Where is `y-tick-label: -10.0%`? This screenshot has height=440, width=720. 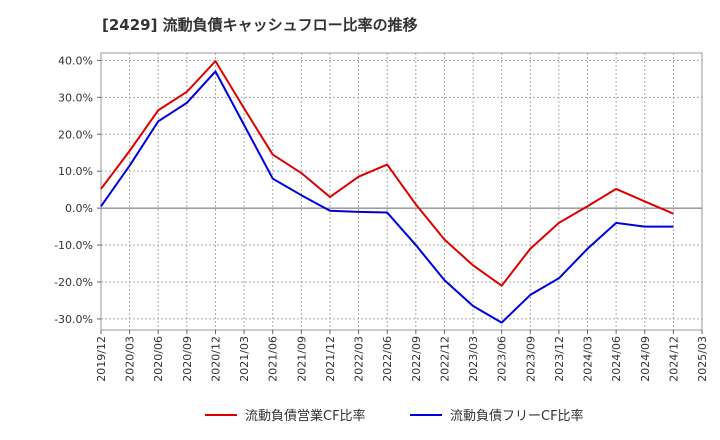 y-tick-label: -10.0% is located at coordinates (73, 245).